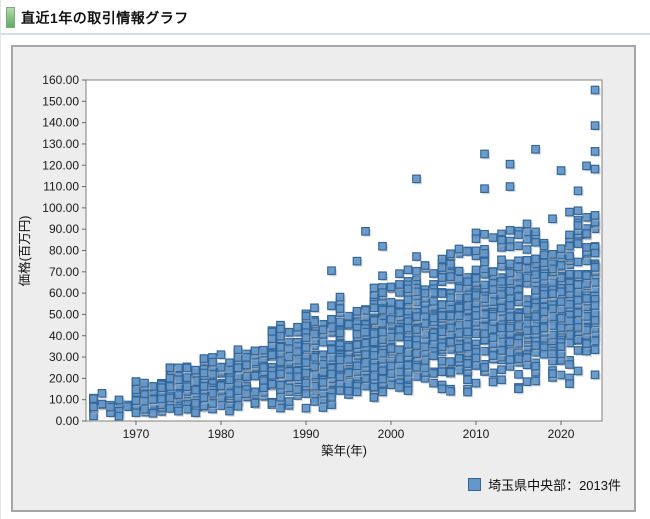  Describe the element at coordinates (64, 336) in the screenshot. I see `svg-text: 40.00` at that location.